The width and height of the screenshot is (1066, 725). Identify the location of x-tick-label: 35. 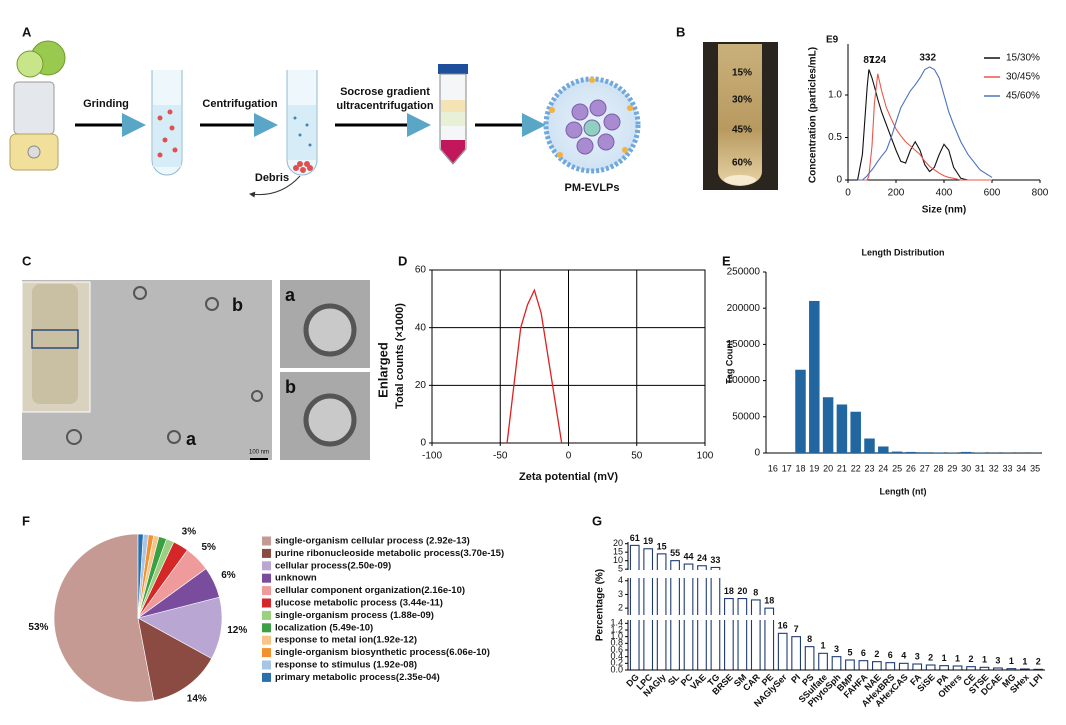
(1035, 468).